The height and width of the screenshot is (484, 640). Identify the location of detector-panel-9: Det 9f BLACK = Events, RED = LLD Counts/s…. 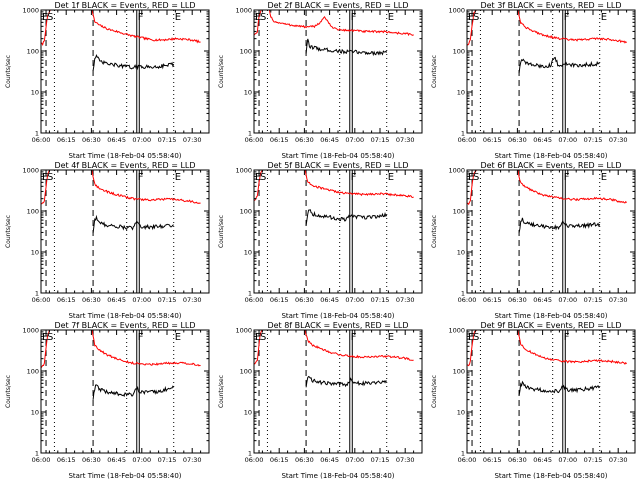
(532, 400).